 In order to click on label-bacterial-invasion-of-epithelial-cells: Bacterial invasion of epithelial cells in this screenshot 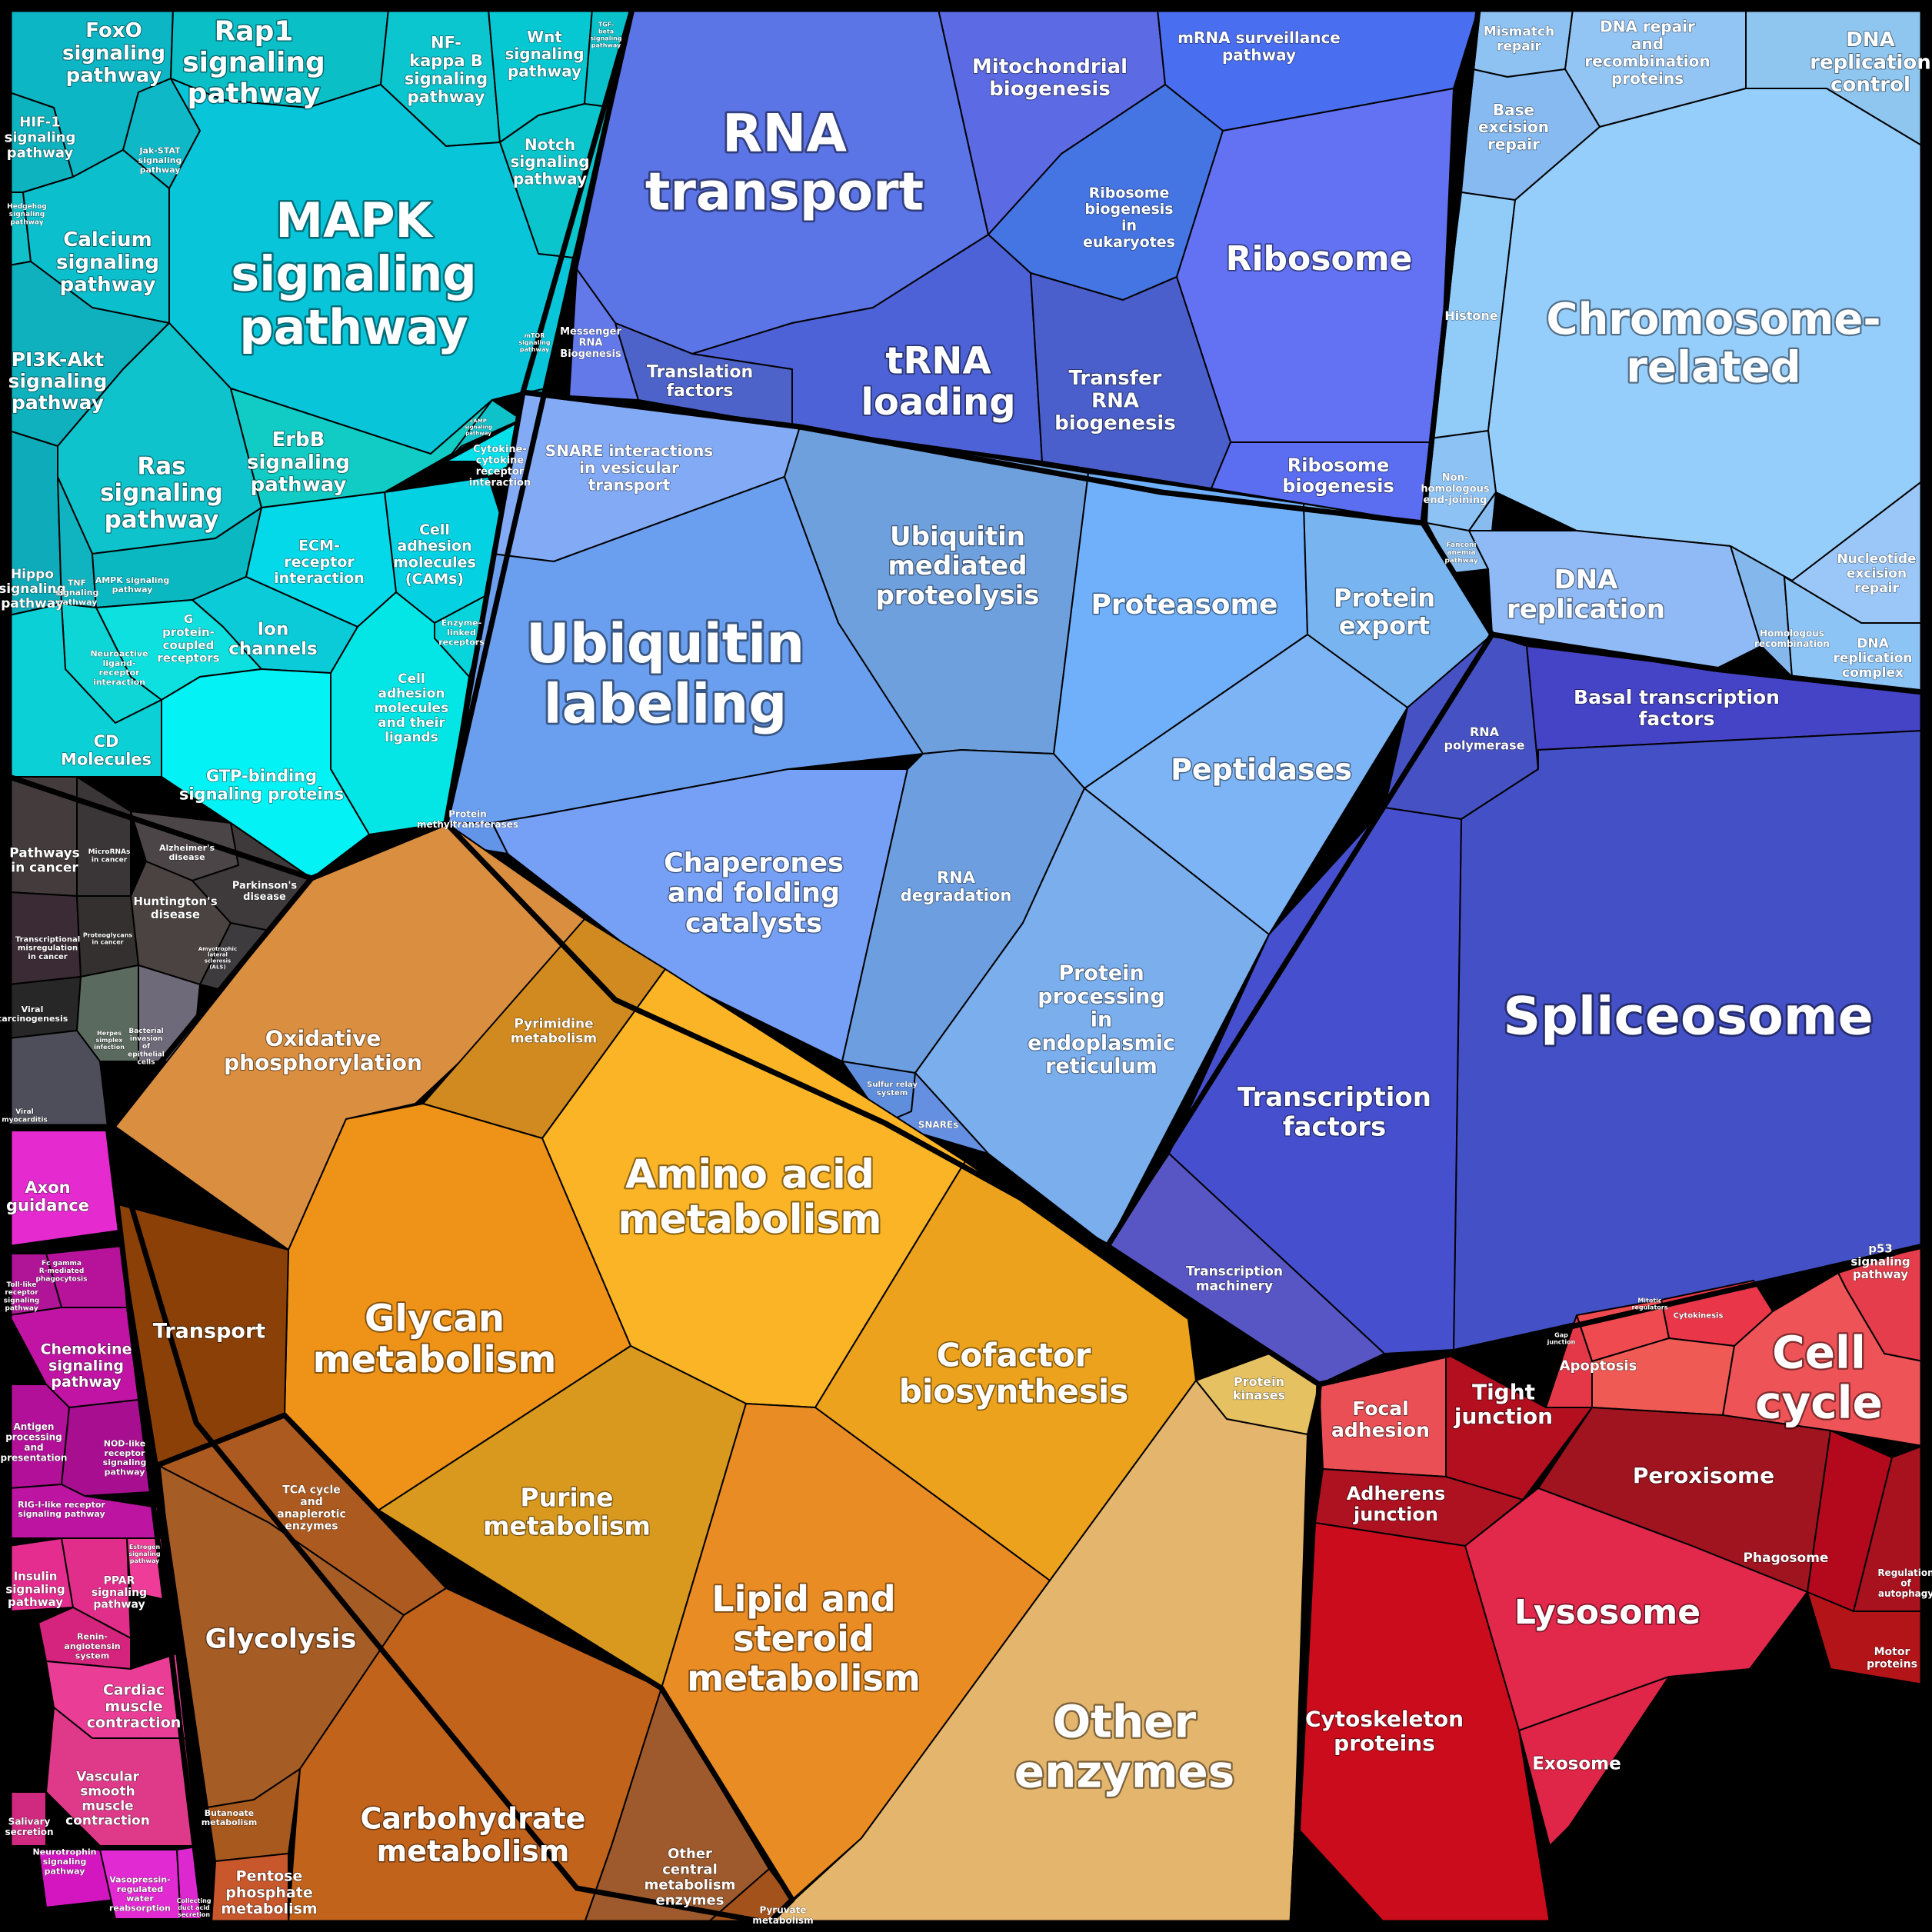, I will do `click(146, 1047)`.